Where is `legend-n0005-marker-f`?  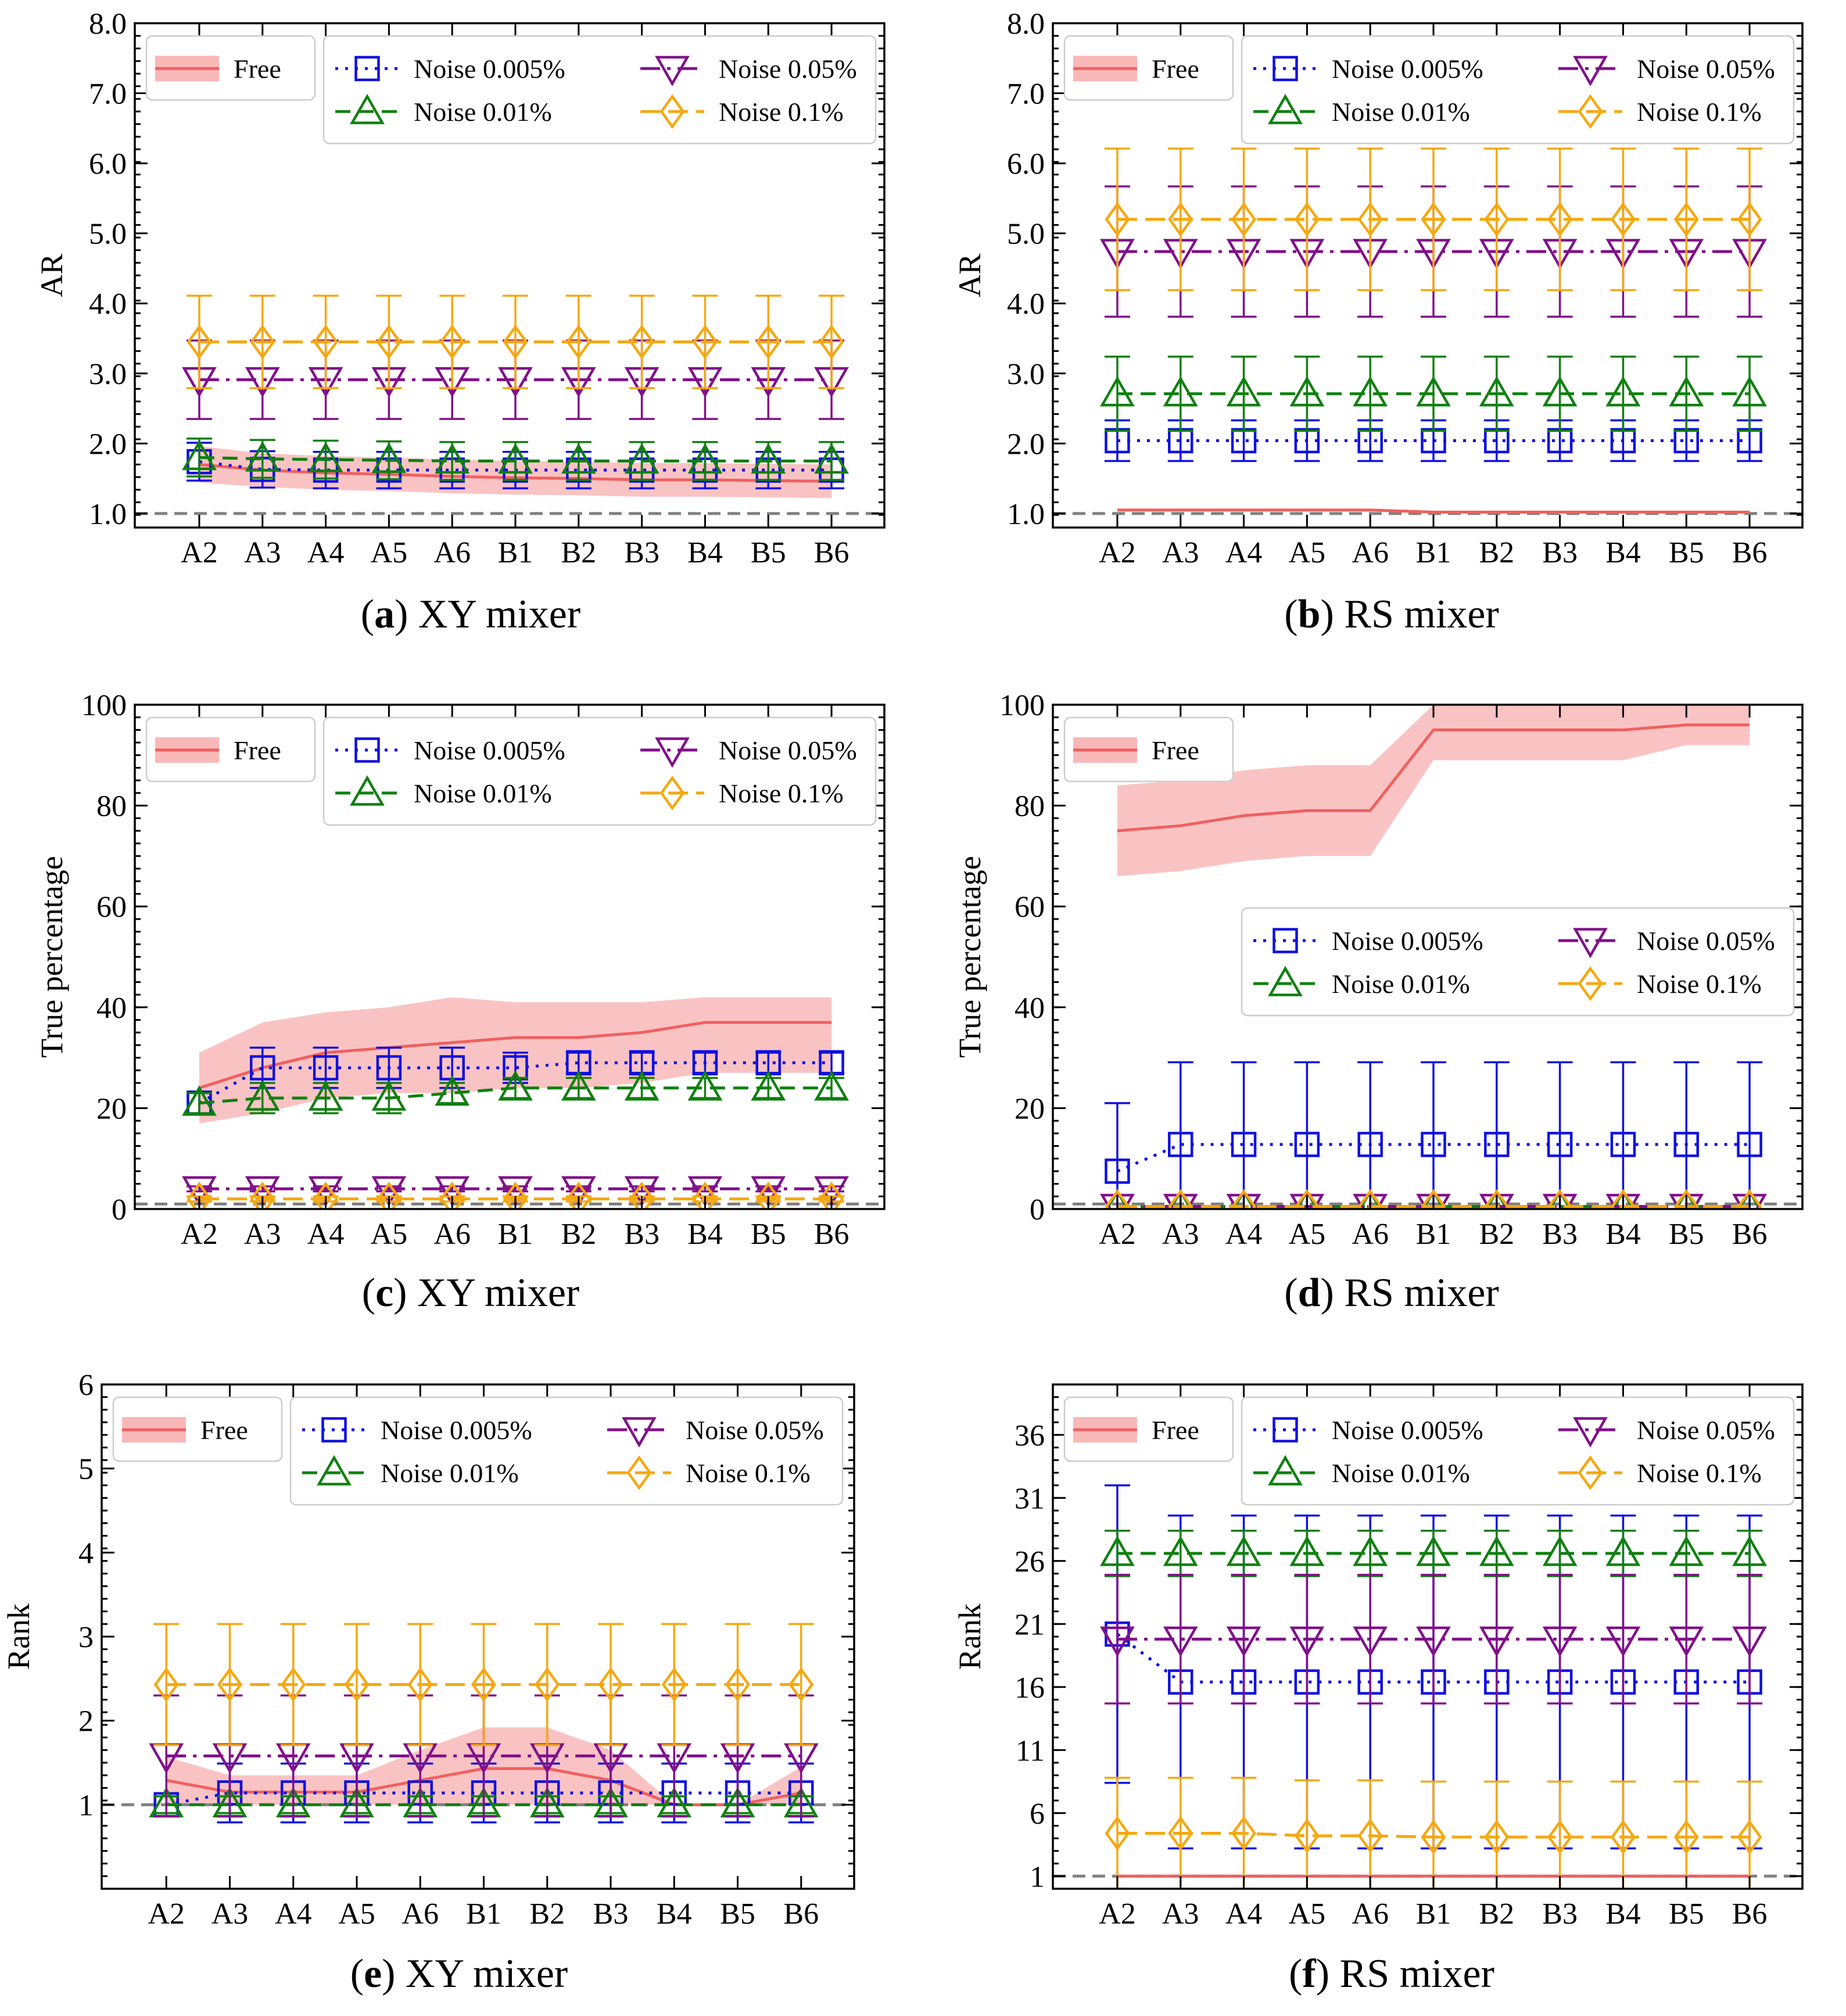 legend-n0005-marker-f is located at coordinates (1285, 1430).